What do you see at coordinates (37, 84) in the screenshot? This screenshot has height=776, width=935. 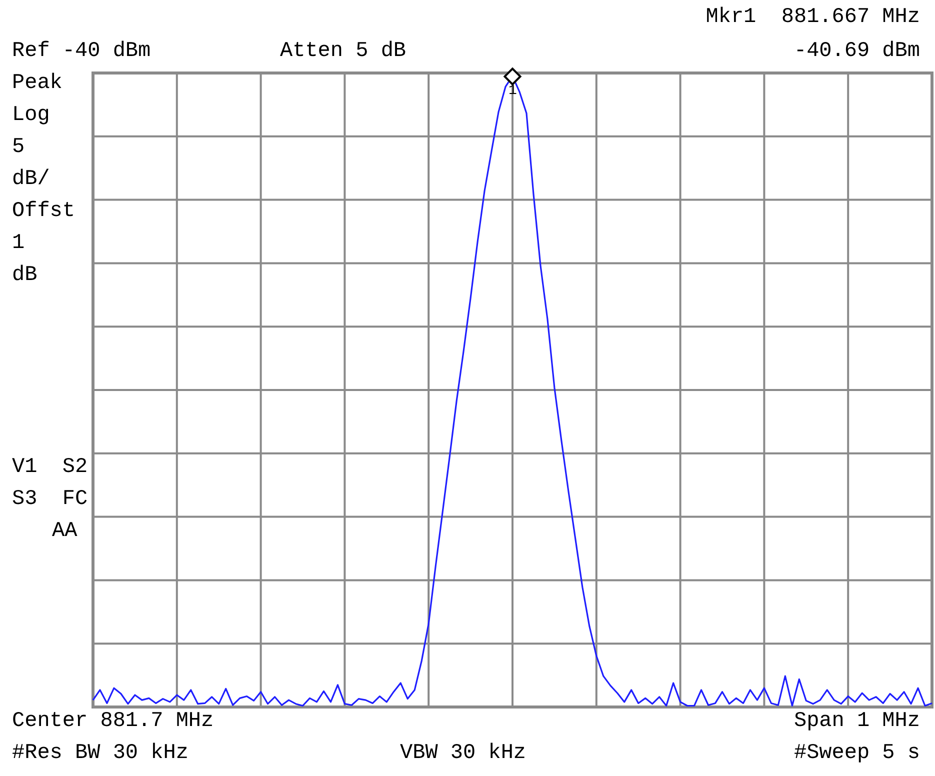 I see `text: Peak` at bounding box center [37, 84].